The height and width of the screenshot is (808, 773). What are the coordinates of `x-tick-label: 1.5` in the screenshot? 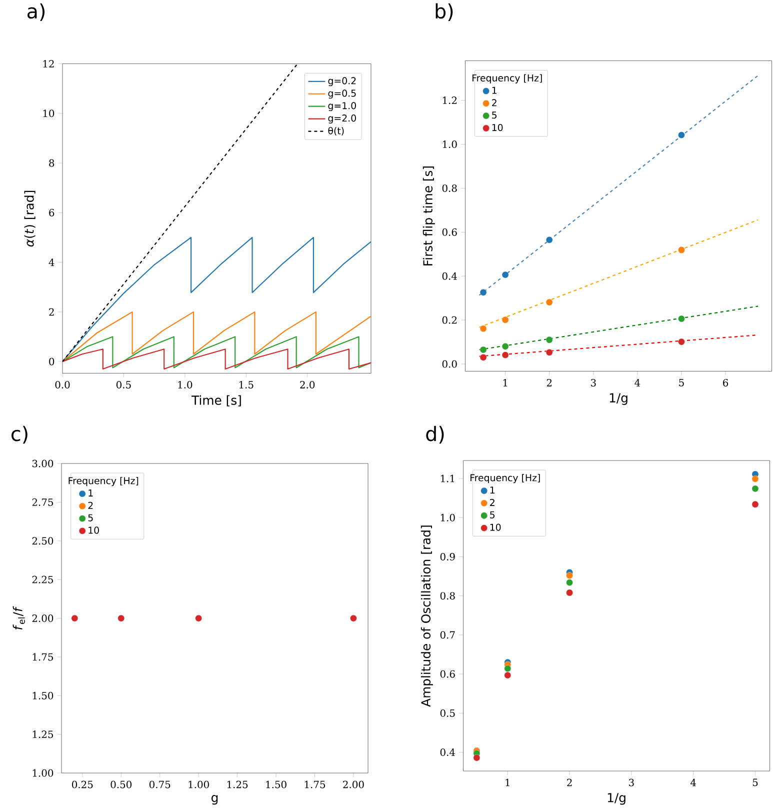 It's located at (247, 384).